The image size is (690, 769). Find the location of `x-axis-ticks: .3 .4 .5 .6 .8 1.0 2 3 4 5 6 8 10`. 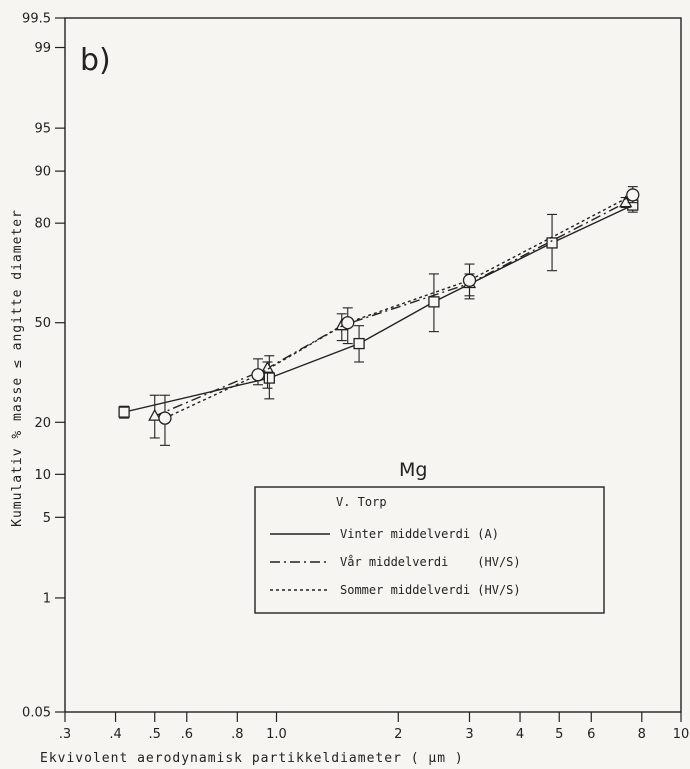

x-axis-ticks: .3 .4 .5 .6 .8 1.0 2 3 4 5 6 8 10 is located at coordinates (374, 727).